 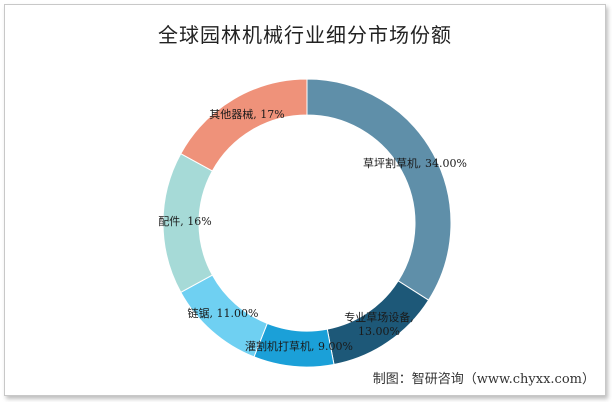 I want to click on chart-title: 全球园林机械行业细分市场份额, so click(x=305, y=35).